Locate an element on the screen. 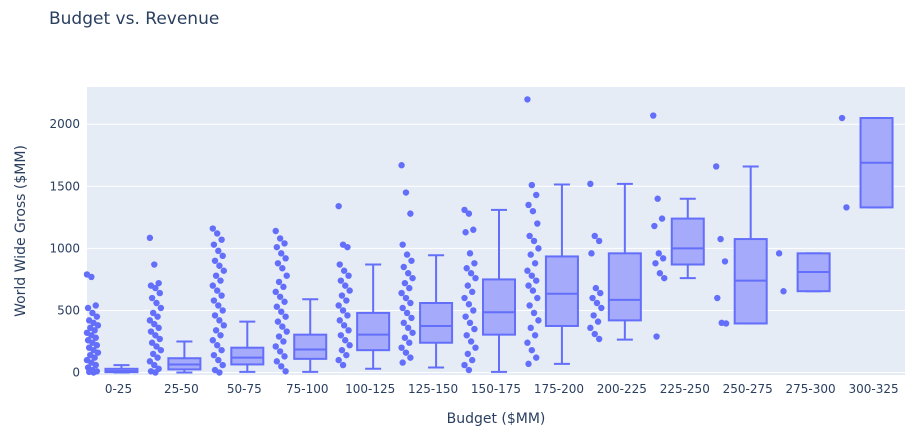 Image resolution: width=921 pixels, height=436 pixels. box-iqr is located at coordinates (310, 346).